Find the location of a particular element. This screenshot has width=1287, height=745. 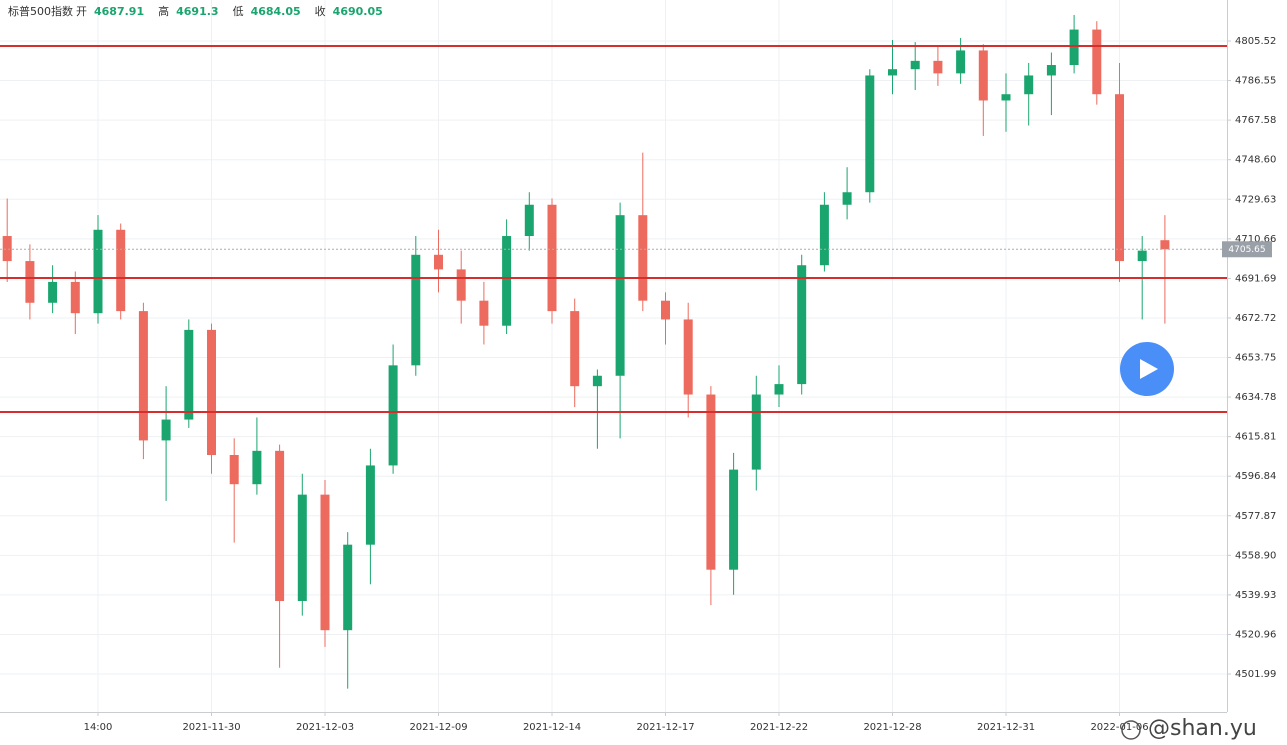

x-tick-label: 2021-12-09 is located at coordinates (438, 727).